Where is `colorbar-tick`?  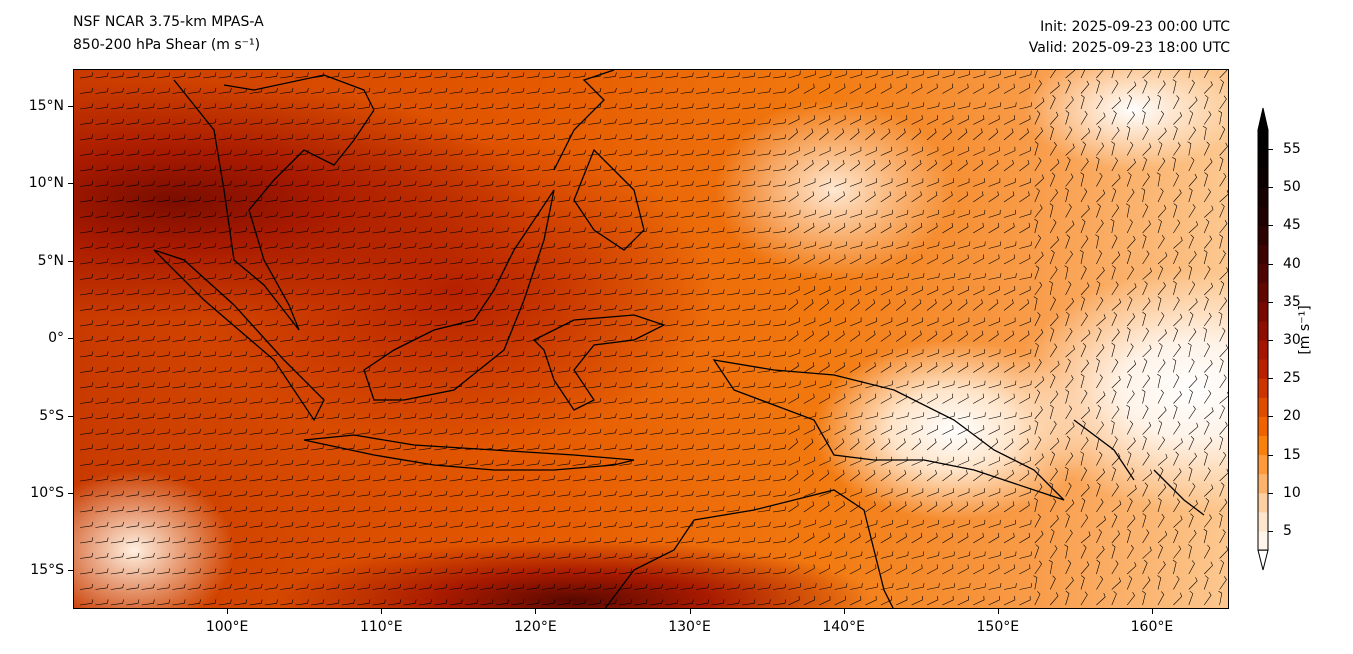 colorbar-tick is located at coordinates (1270, 302).